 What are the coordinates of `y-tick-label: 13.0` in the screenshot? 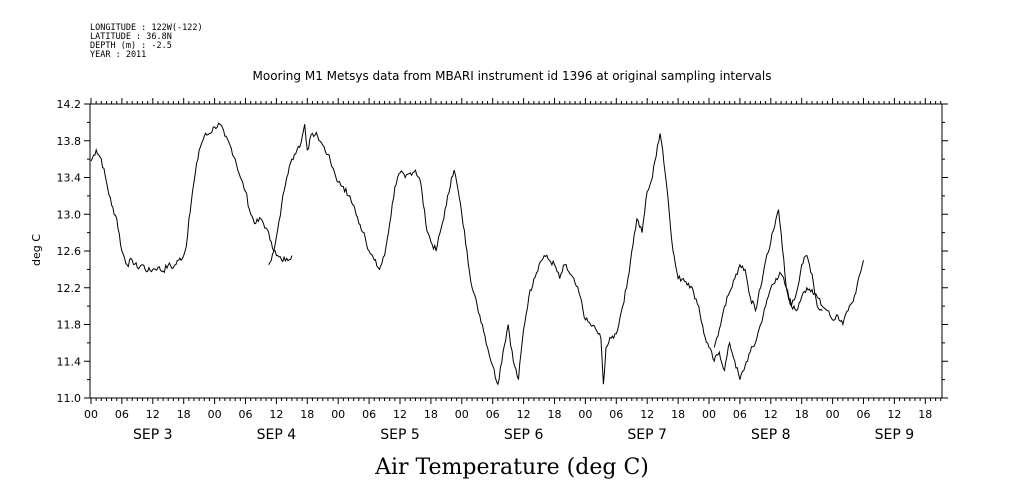 It's located at (69, 214).